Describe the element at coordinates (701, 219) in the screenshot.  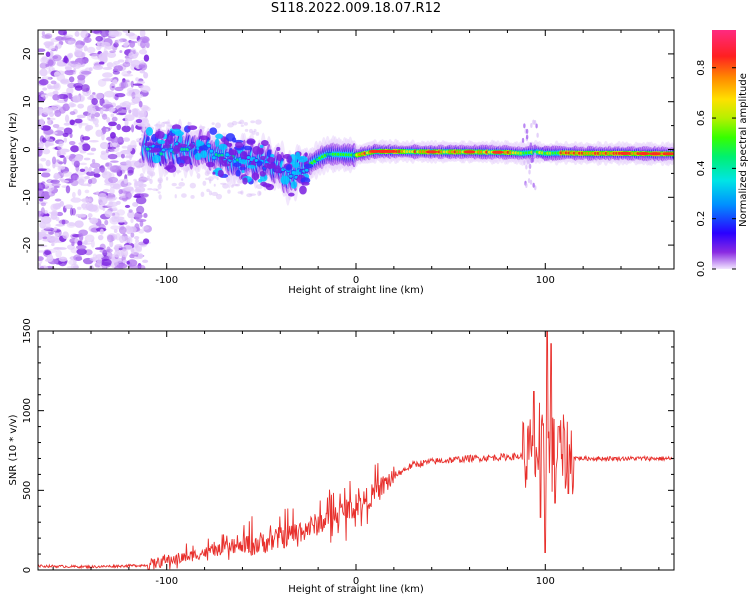
I see `colorbar-tick-label: 0.2` at that location.